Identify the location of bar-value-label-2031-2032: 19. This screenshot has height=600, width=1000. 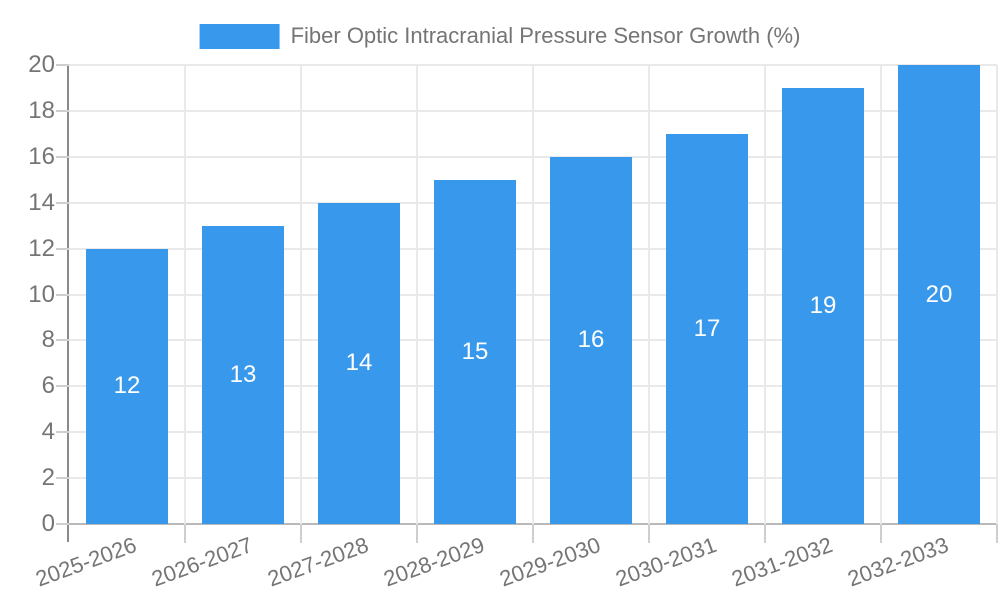
(823, 305).